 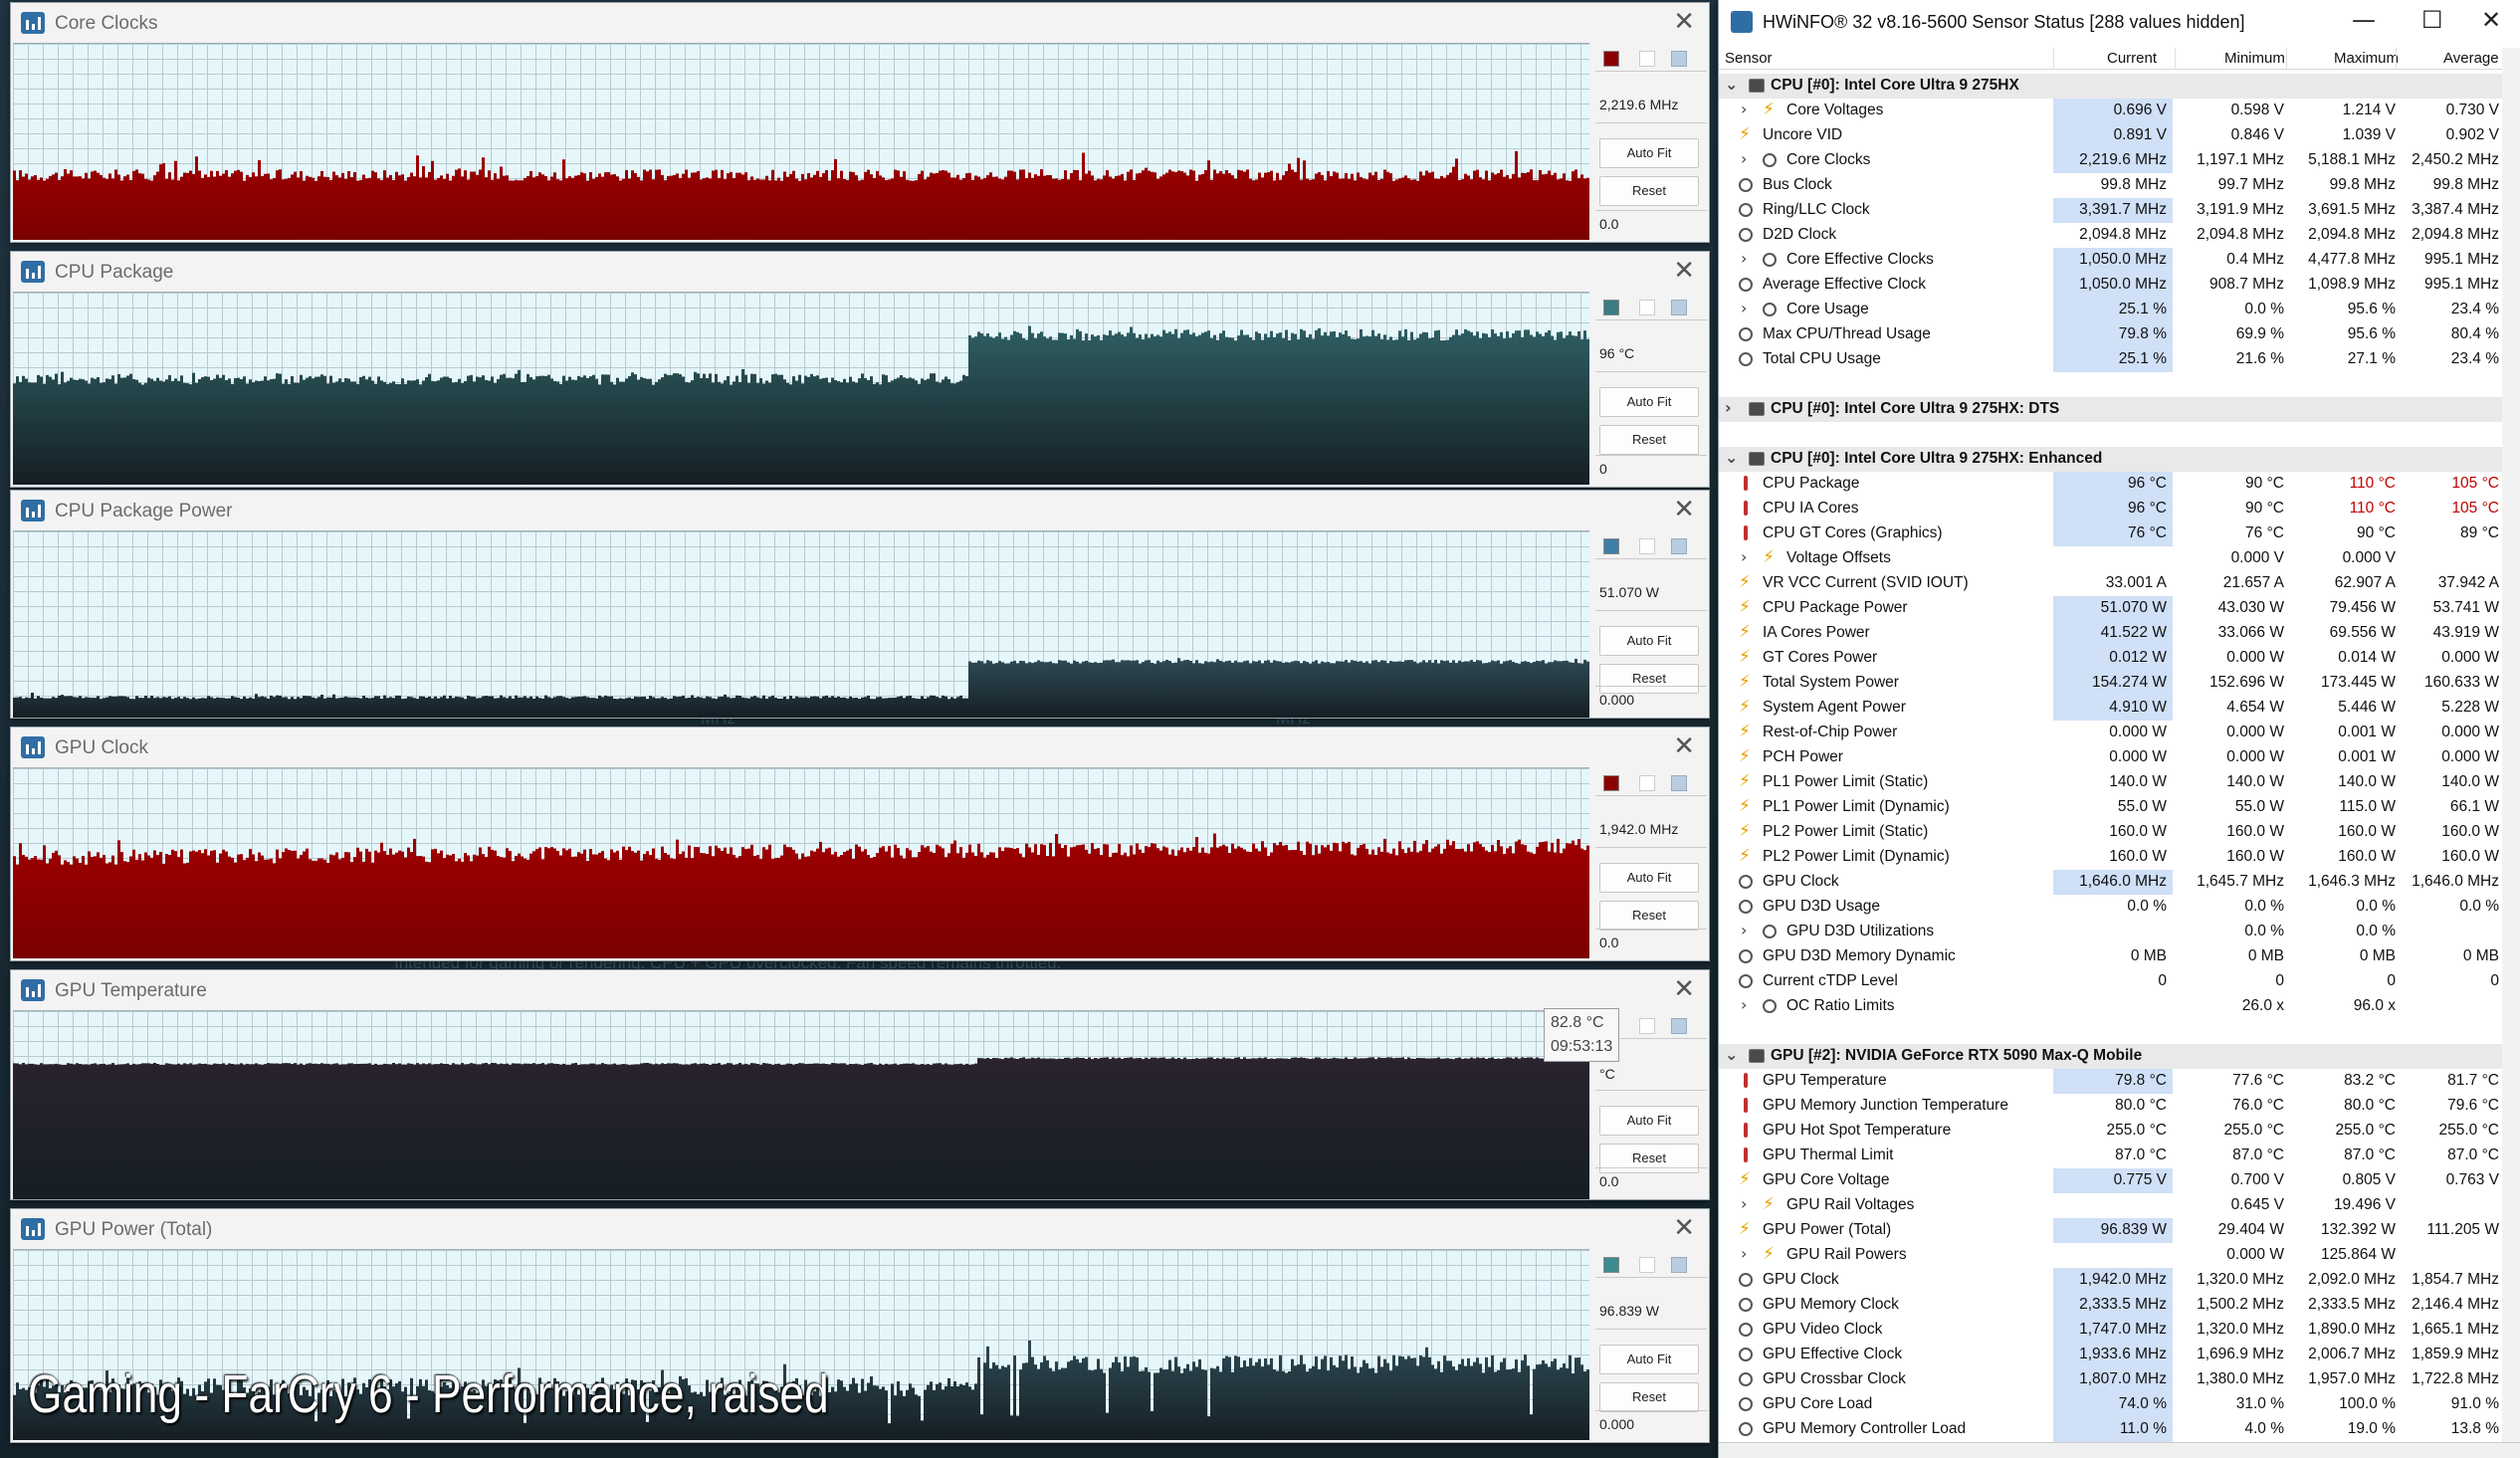 I want to click on graph-titlebar: GPU Power (Total) ✕, so click(x=860, y=1229).